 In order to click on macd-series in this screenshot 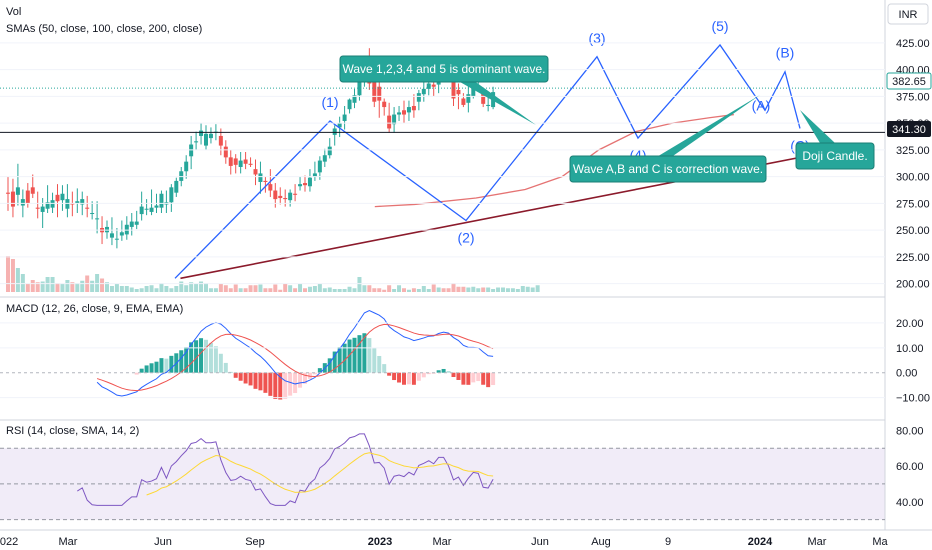, I will do `click(296, 354)`.